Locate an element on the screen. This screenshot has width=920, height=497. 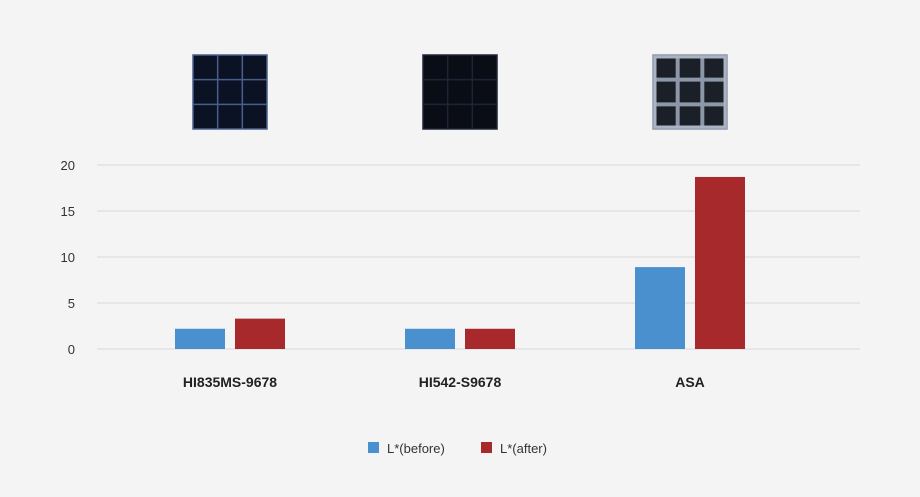
sample-swatch-black-faint-grid is located at coordinates (460, 92).